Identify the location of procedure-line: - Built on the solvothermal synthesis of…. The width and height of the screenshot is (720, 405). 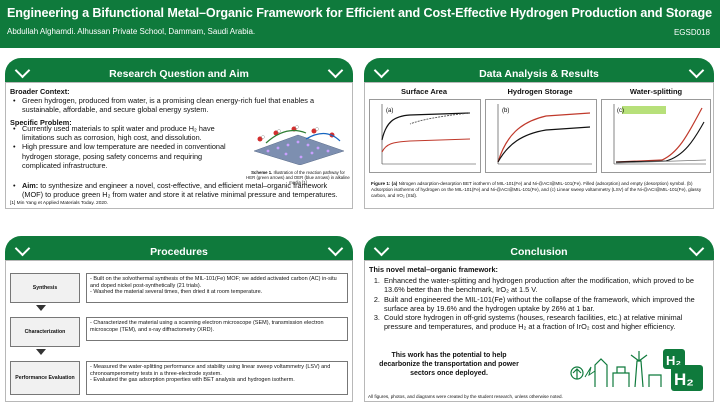
(213, 282).